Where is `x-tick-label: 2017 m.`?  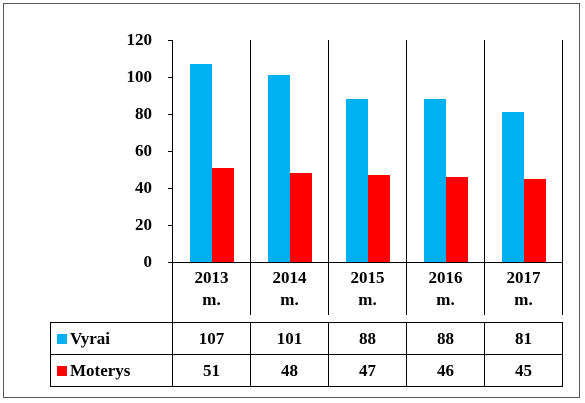
x-tick-label: 2017 m. is located at coordinates (523, 288).